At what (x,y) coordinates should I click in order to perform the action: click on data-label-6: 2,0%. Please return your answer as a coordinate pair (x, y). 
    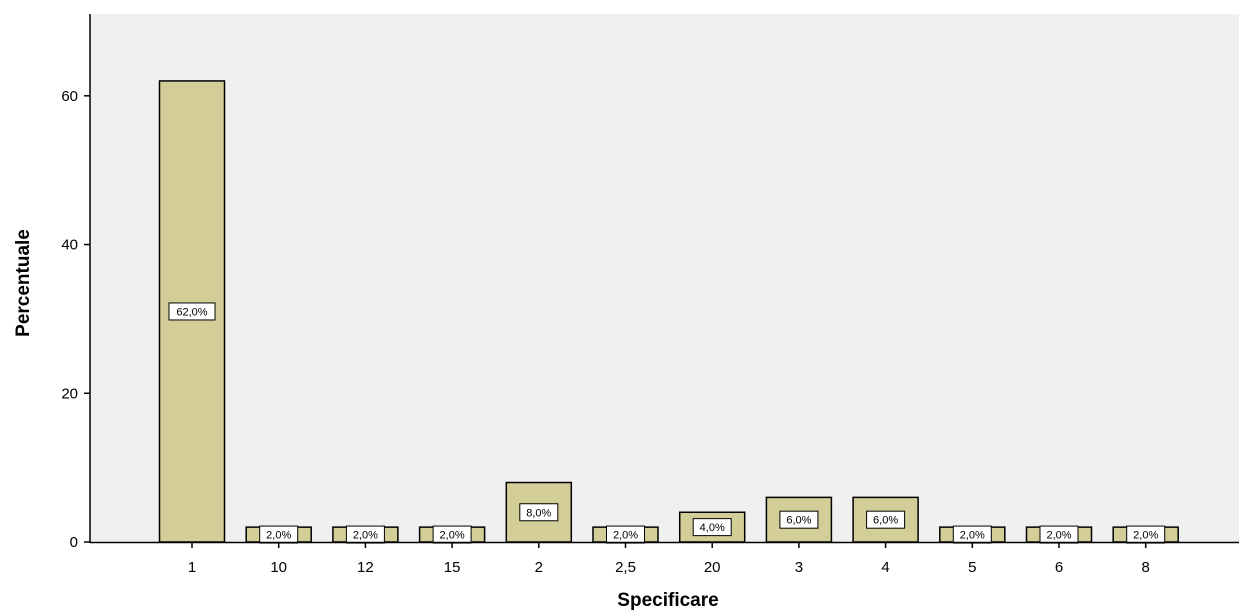
    Looking at the image, I should click on (1058, 536).